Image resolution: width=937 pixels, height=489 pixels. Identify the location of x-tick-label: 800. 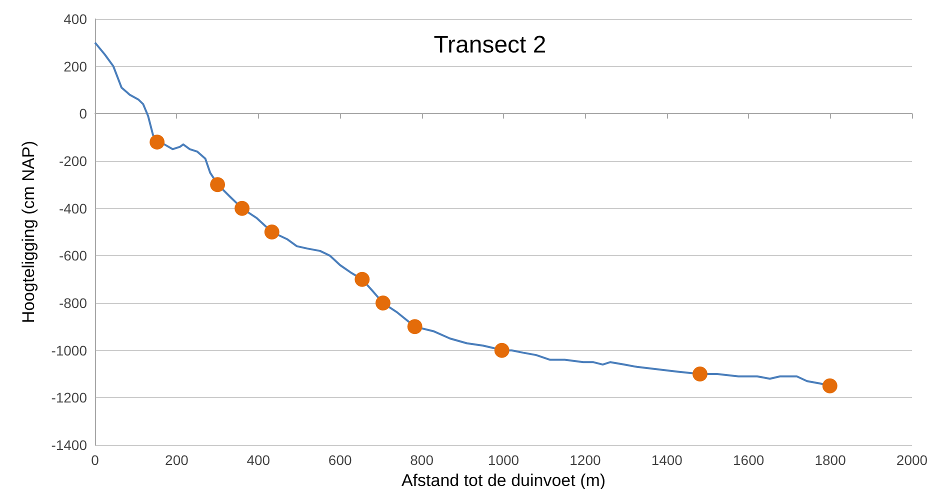
(422, 460).